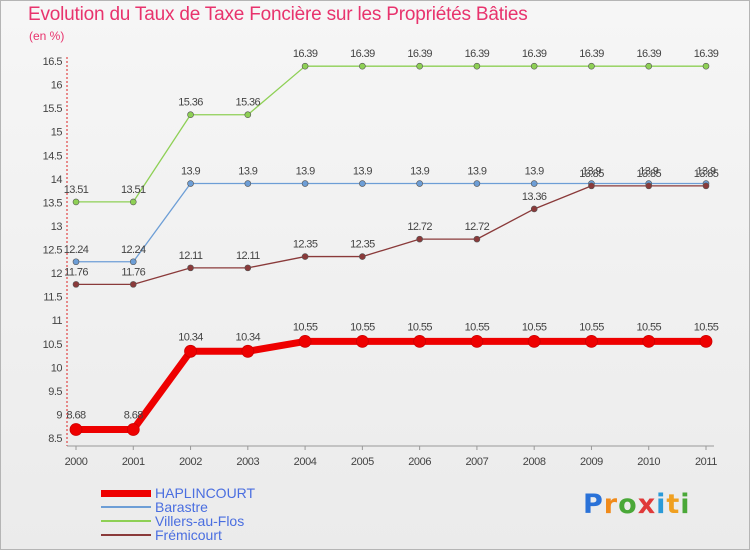  Describe the element at coordinates (190, 462) in the screenshot. I see `x-tick-label: 2002` at that location.